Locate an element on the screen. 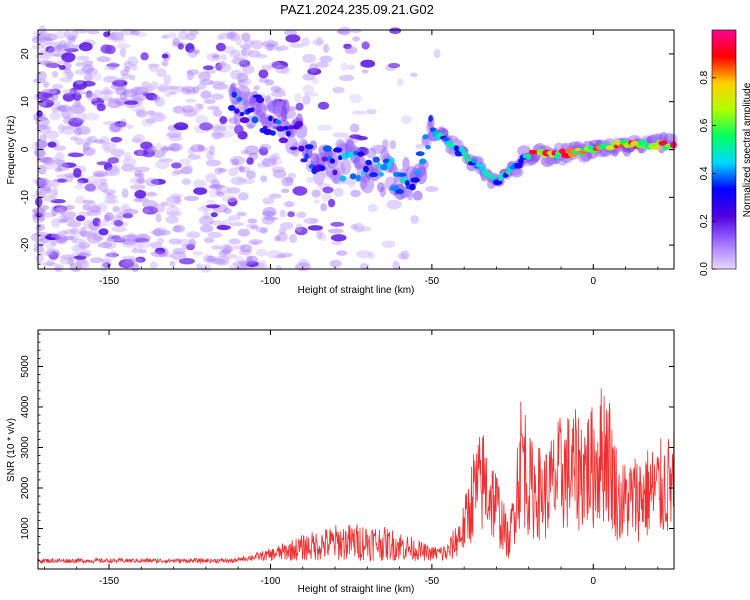 The image size is (750, 600). spectrogram-x-label: Height of straight line (km) is located at coordinates (356, 290).